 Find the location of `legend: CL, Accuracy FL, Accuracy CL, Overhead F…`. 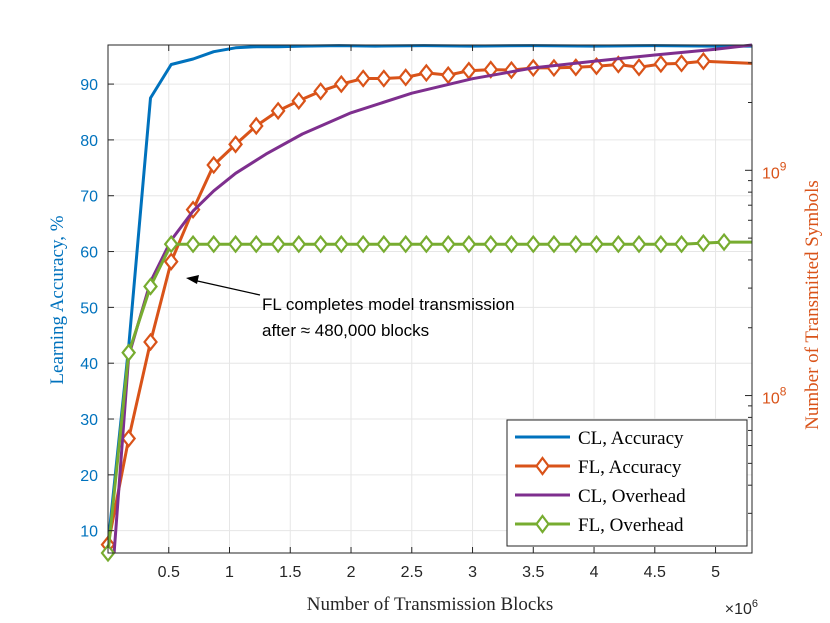

legend: CL, Accuracy FL, Accuracy CL, Overhead F… is located at coordinates (627, 483).